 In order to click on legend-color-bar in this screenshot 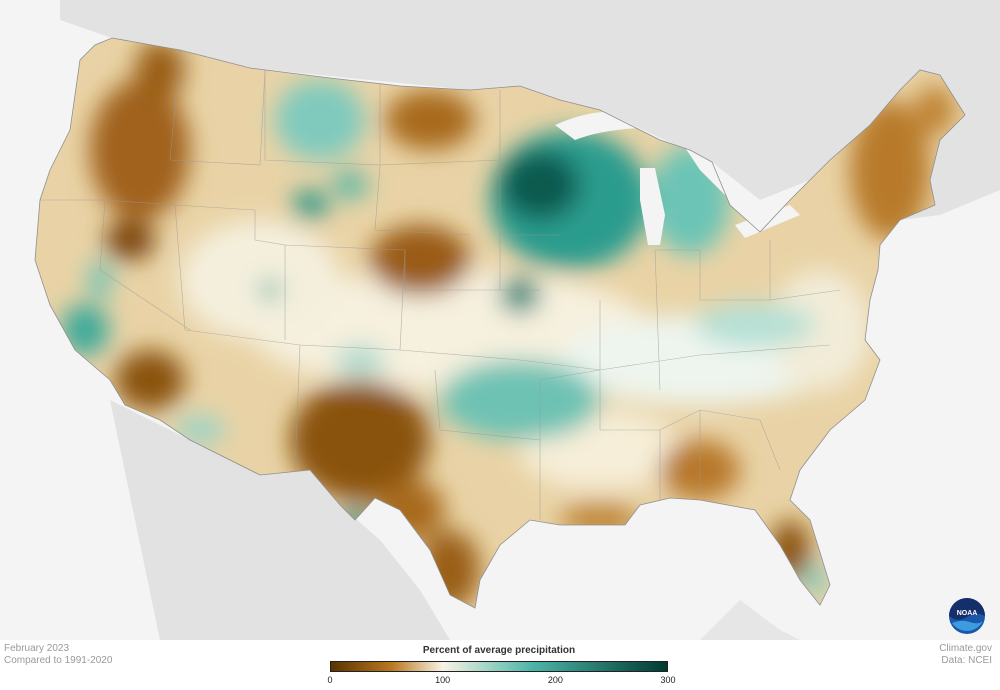, I will do `click(499, 666)`.